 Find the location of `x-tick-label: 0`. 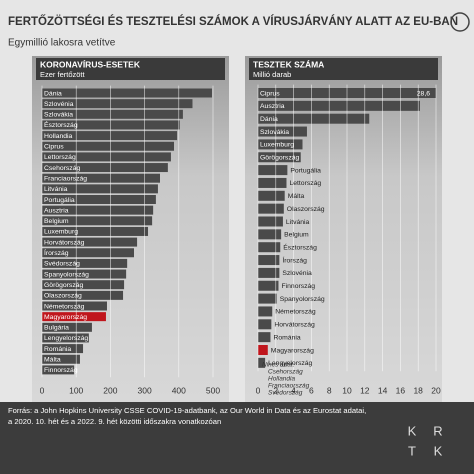

x-tick-label: 0 is located at coordinates (258, 390).